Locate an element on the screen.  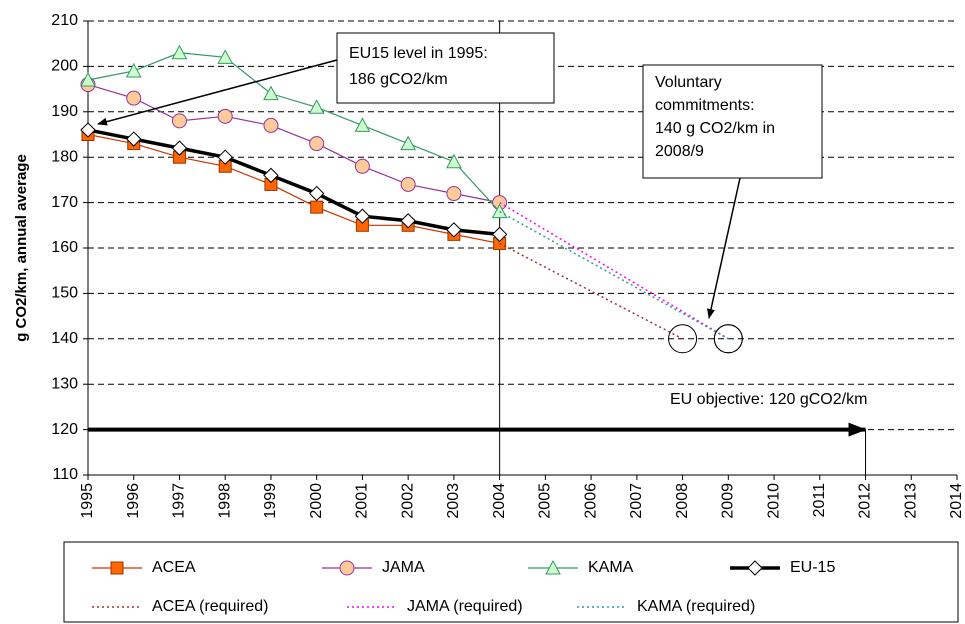
y-axis-label: g CO2/km, annual average is located at coordinates (21, 248).